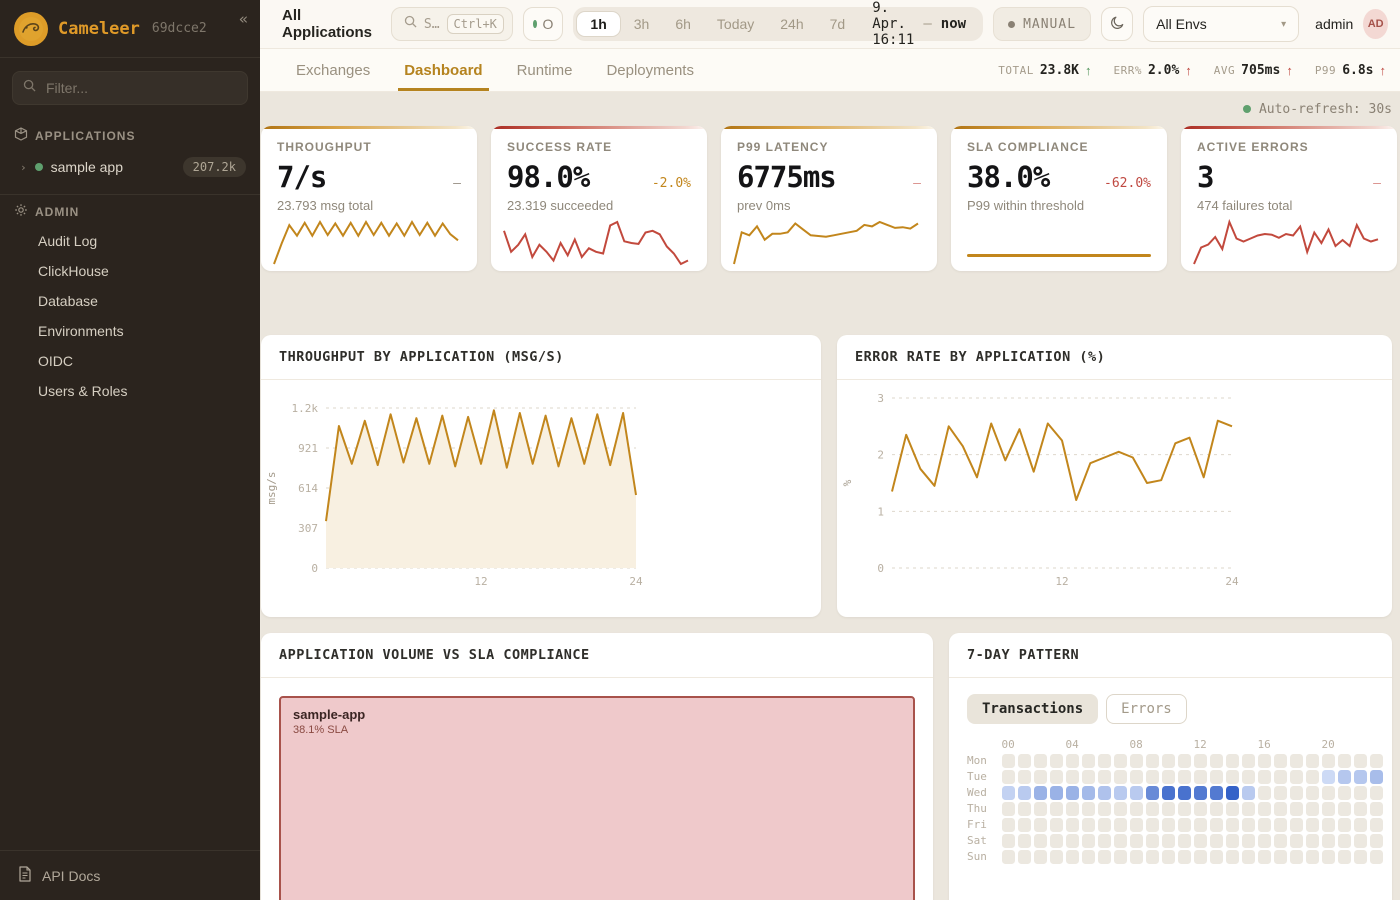 The height and width of the screenshot is (900, 1400). Describe the element at coordinates (83, 391) in the screenshot. I see `sidebar-item-users-roles: Users & Roles` at that location.